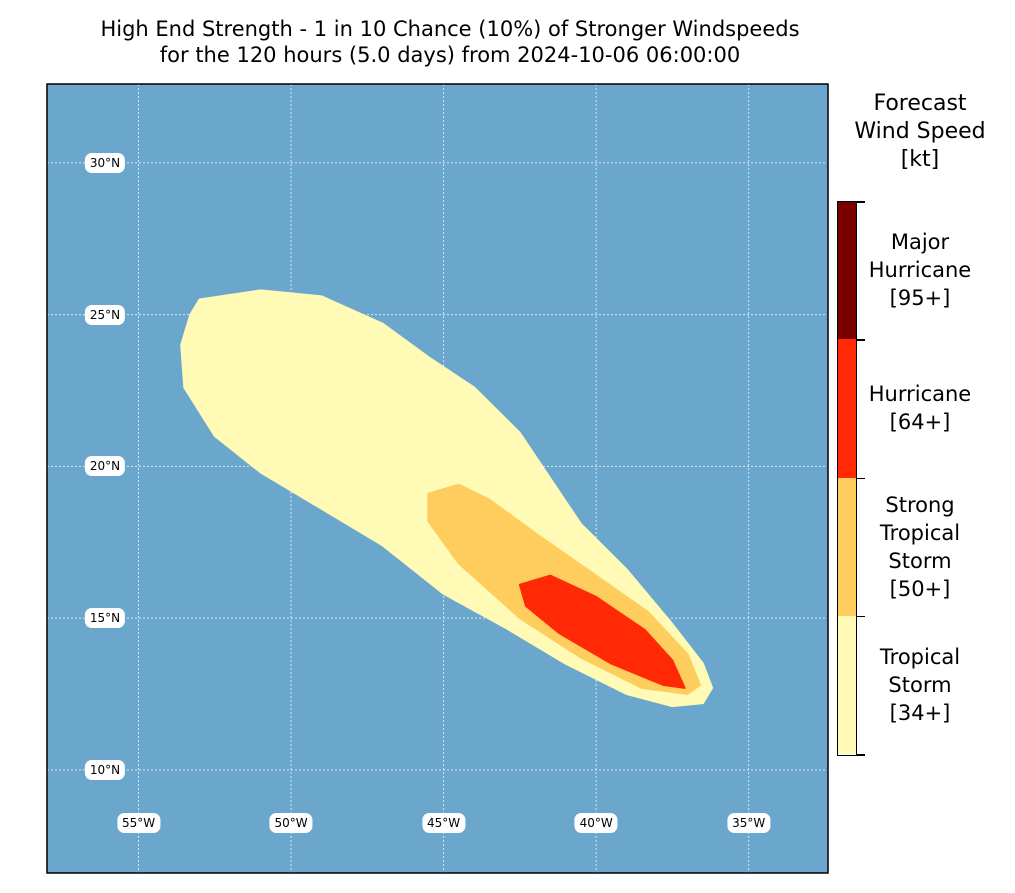 This screenshot has height=893, width=1015. Describe the element at coordinates (920, 504) in the screenshot. I see `colorbar-label-line: Strong` at that location.